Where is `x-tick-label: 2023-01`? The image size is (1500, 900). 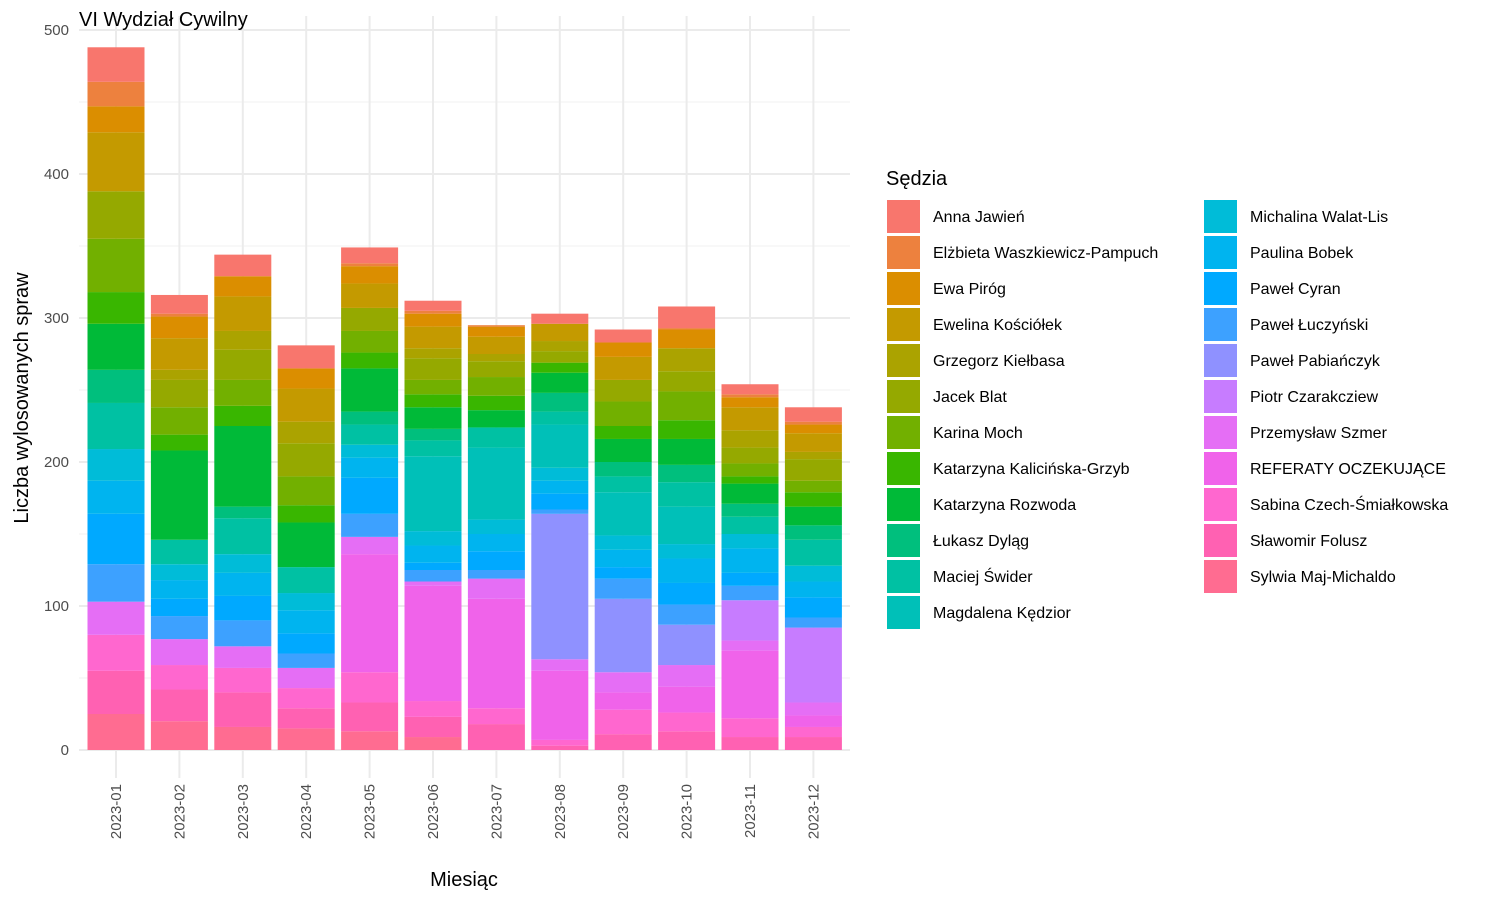 x-tick-label: 2023-01 is located at coordinates (116, 811).